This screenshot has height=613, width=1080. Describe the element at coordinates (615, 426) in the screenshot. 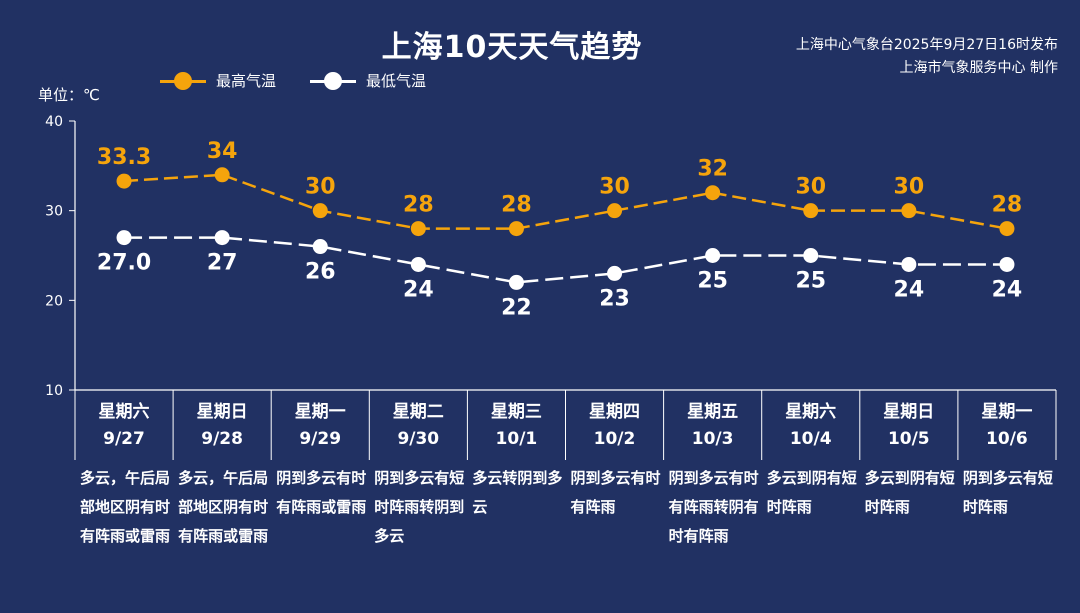

I see `x-category-cell: 星期四 10/2` at that location.